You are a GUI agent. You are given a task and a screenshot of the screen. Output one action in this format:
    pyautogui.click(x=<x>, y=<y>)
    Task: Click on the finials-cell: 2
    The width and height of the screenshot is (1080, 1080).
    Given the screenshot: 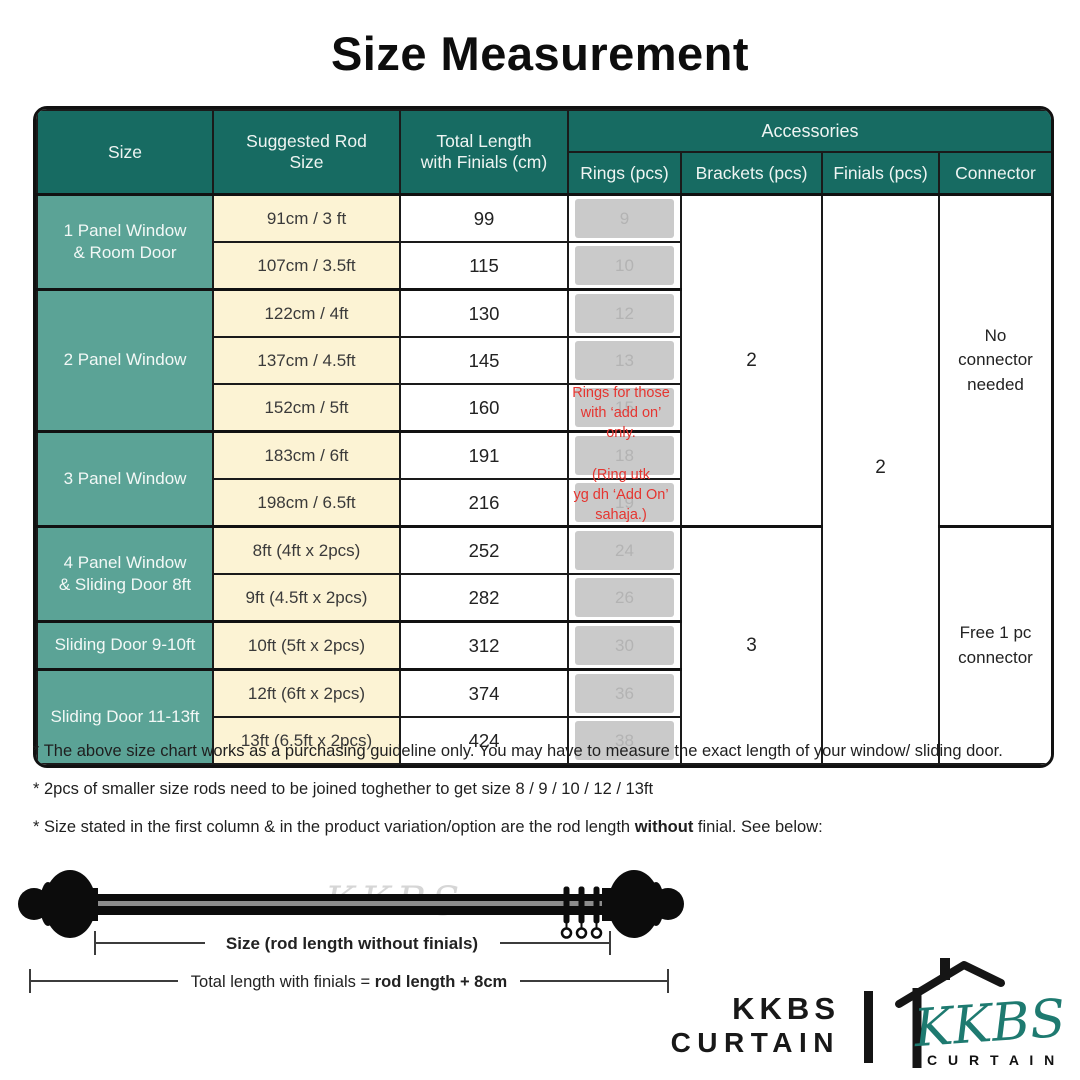 What is the action you would take?
    pyautogui.click(x=880, y=479)
    